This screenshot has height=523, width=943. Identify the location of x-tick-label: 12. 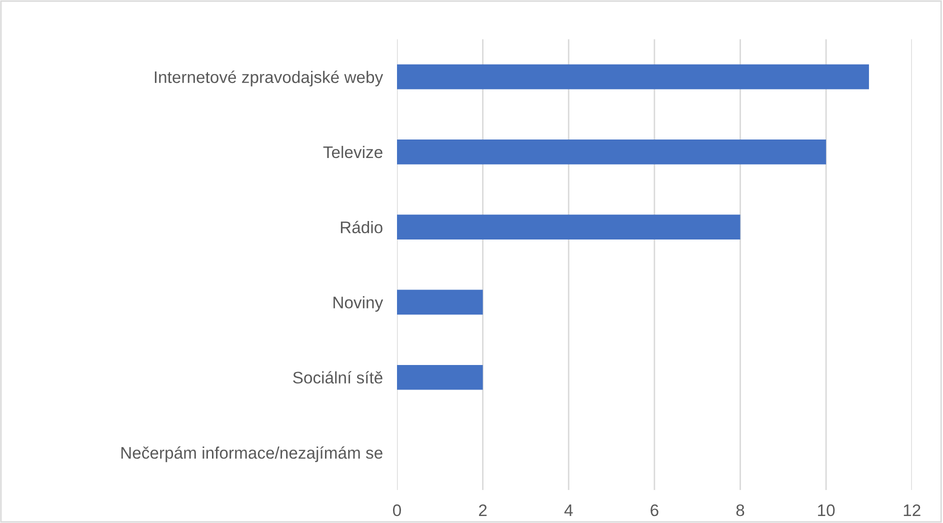
(912, 510).